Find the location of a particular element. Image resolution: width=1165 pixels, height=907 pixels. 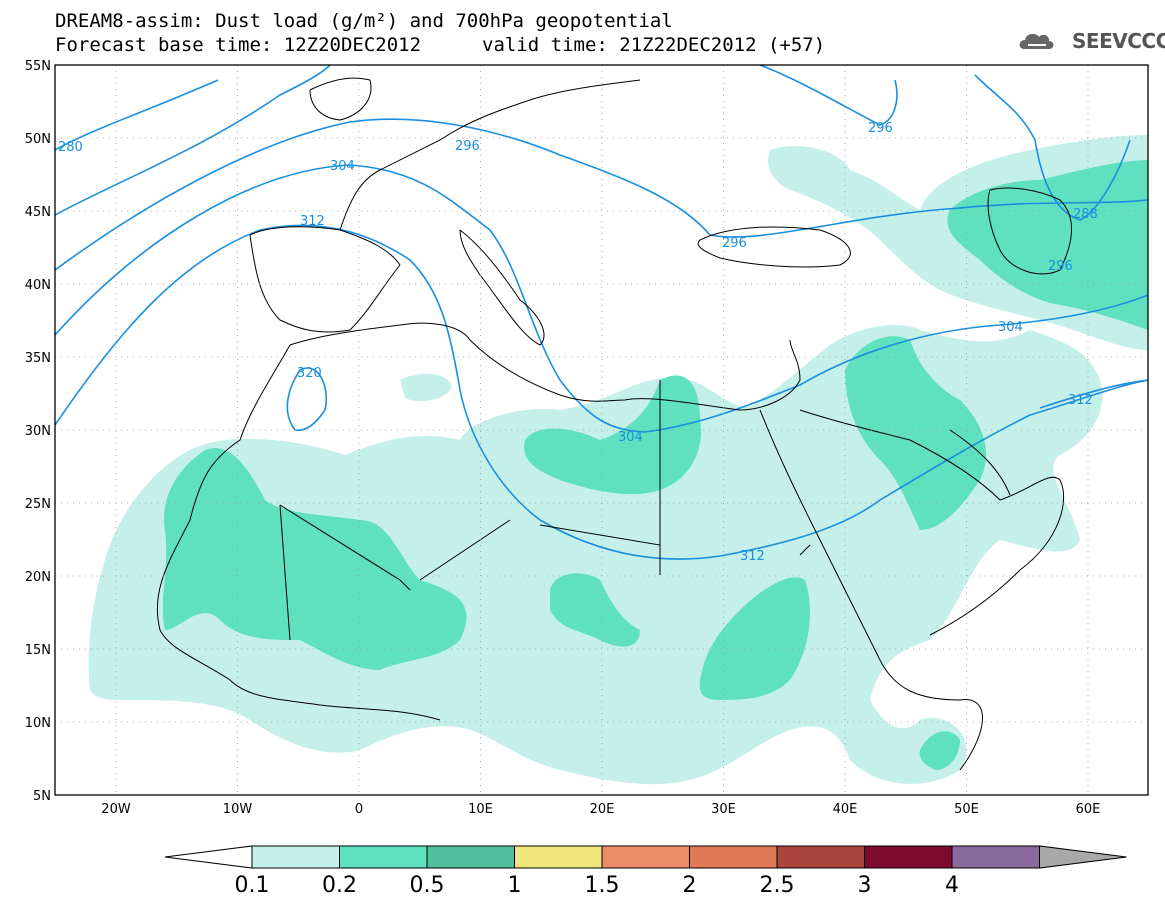

contour-296-ne is located at coordinates (828, 95).